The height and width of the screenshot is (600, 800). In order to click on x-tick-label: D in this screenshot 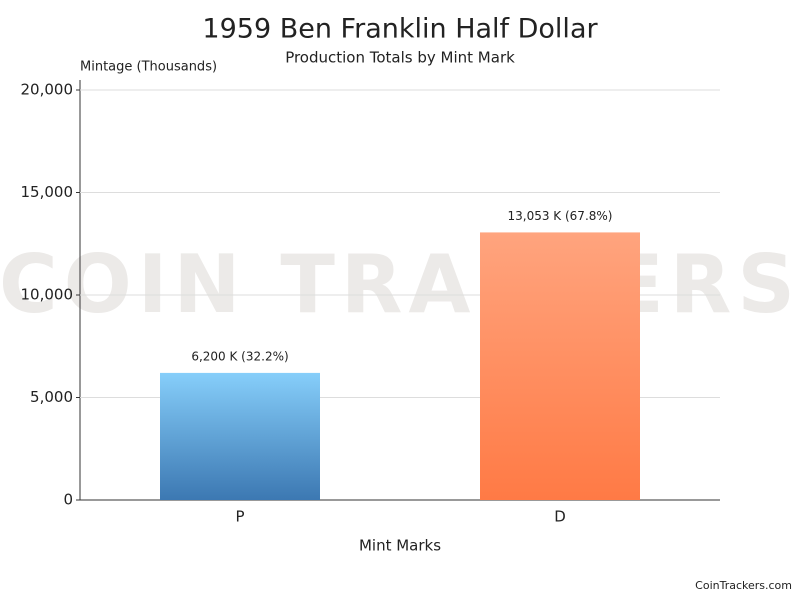, I will do `click(560, 517)`.